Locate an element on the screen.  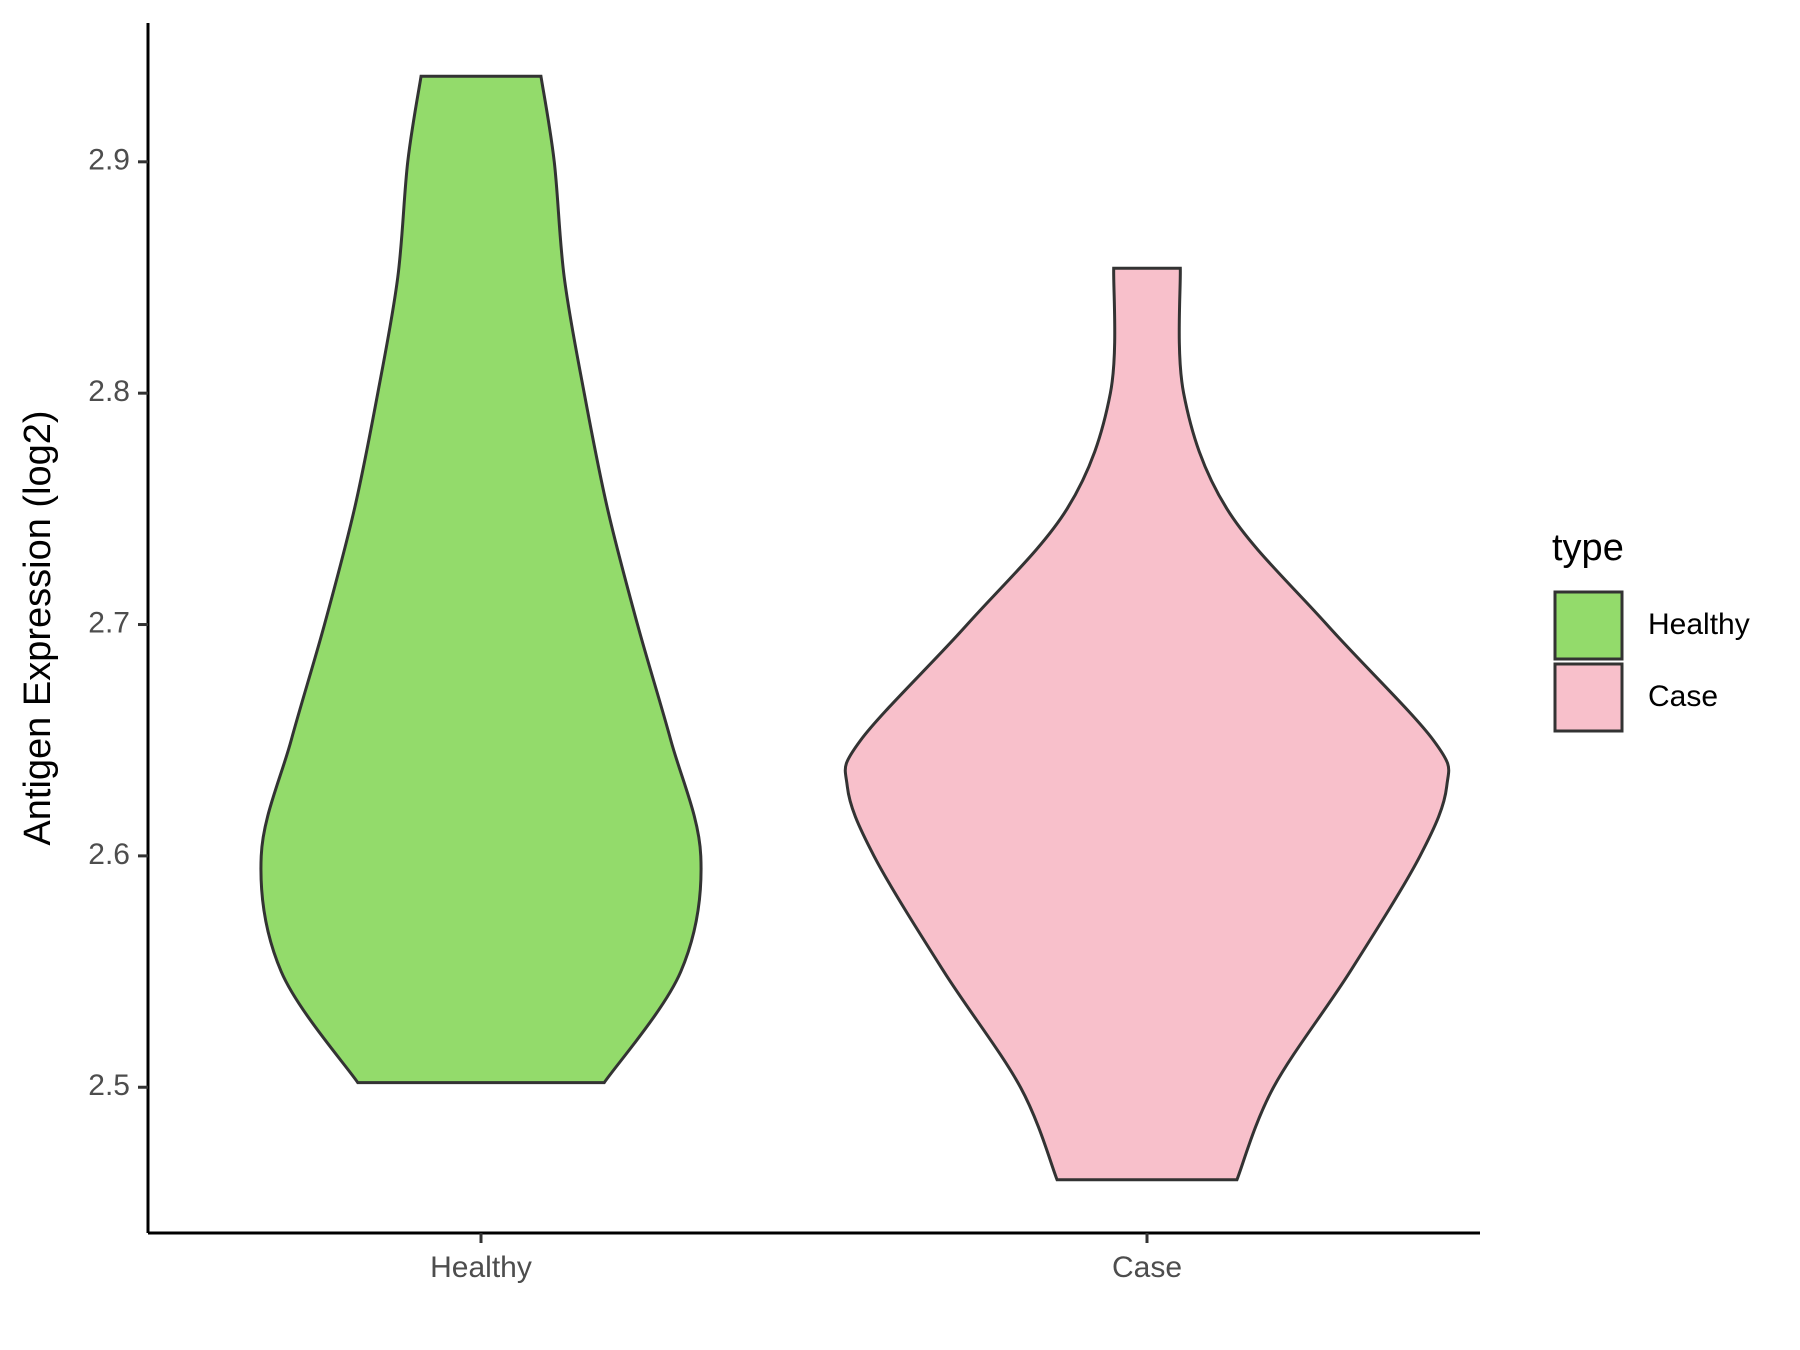
legend-title: type is located at coordinates (1588, 548).